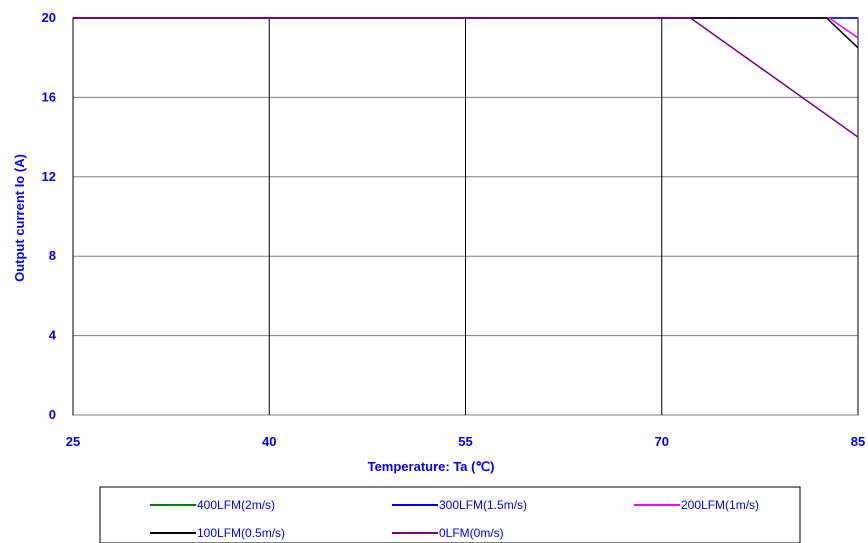  Describe the element at coordinates (19, 218) in the screenshot. I see `y-axis-label: Output current Io (A)` at that location.